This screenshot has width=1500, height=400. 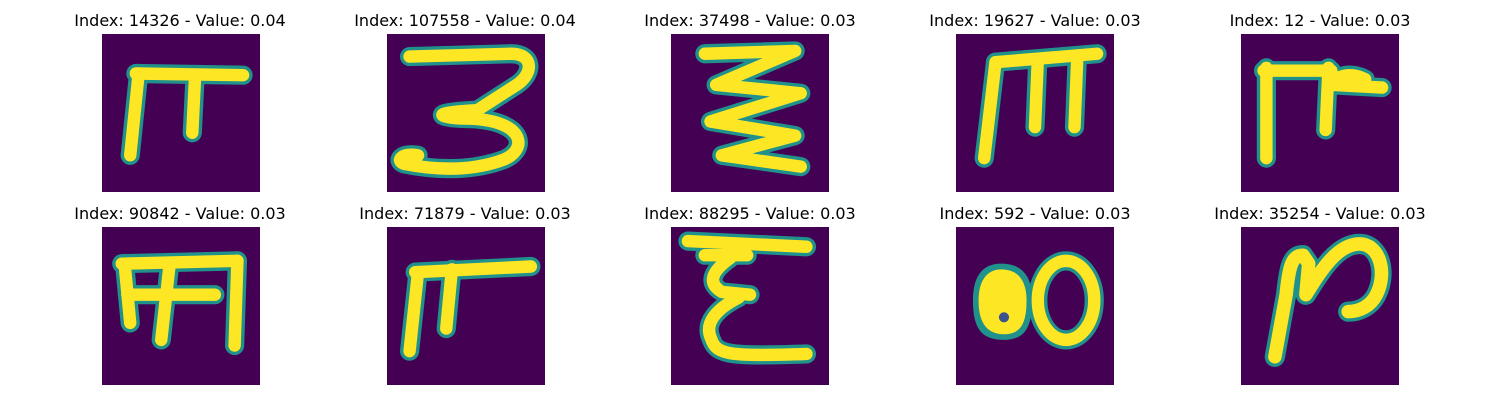 I want to click on panel-title-5: Index: 12 - Value: 0.03, so click(x=1320, y=20).